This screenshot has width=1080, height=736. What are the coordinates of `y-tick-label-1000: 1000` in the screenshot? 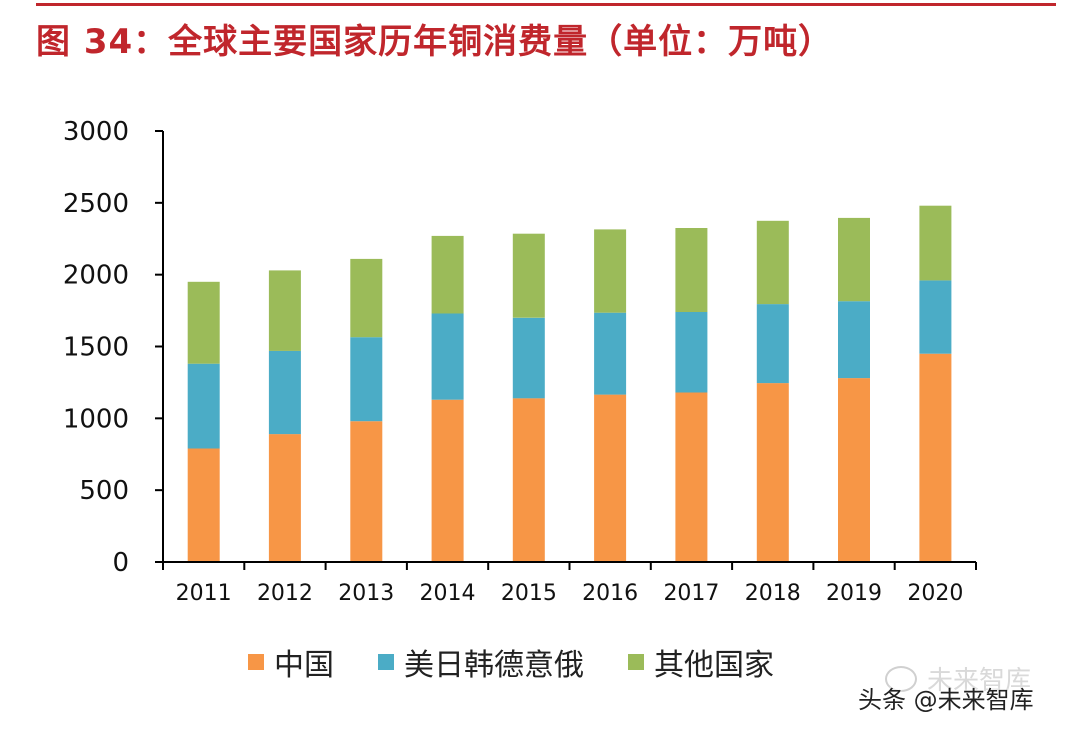 It's located at (96, 419).